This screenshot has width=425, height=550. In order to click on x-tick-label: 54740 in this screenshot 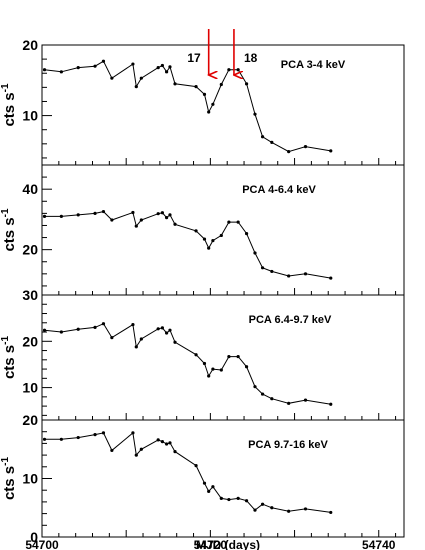, I will do `click(379, 544)`.